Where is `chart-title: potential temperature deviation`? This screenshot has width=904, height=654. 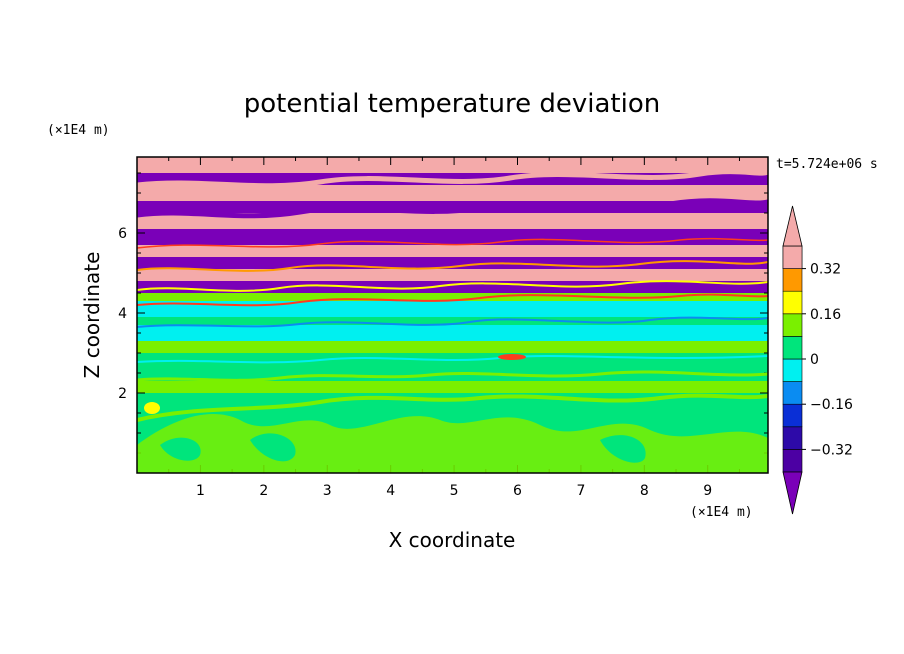
chart-title: potential temperature deviation is located at coordinates (452, 104).